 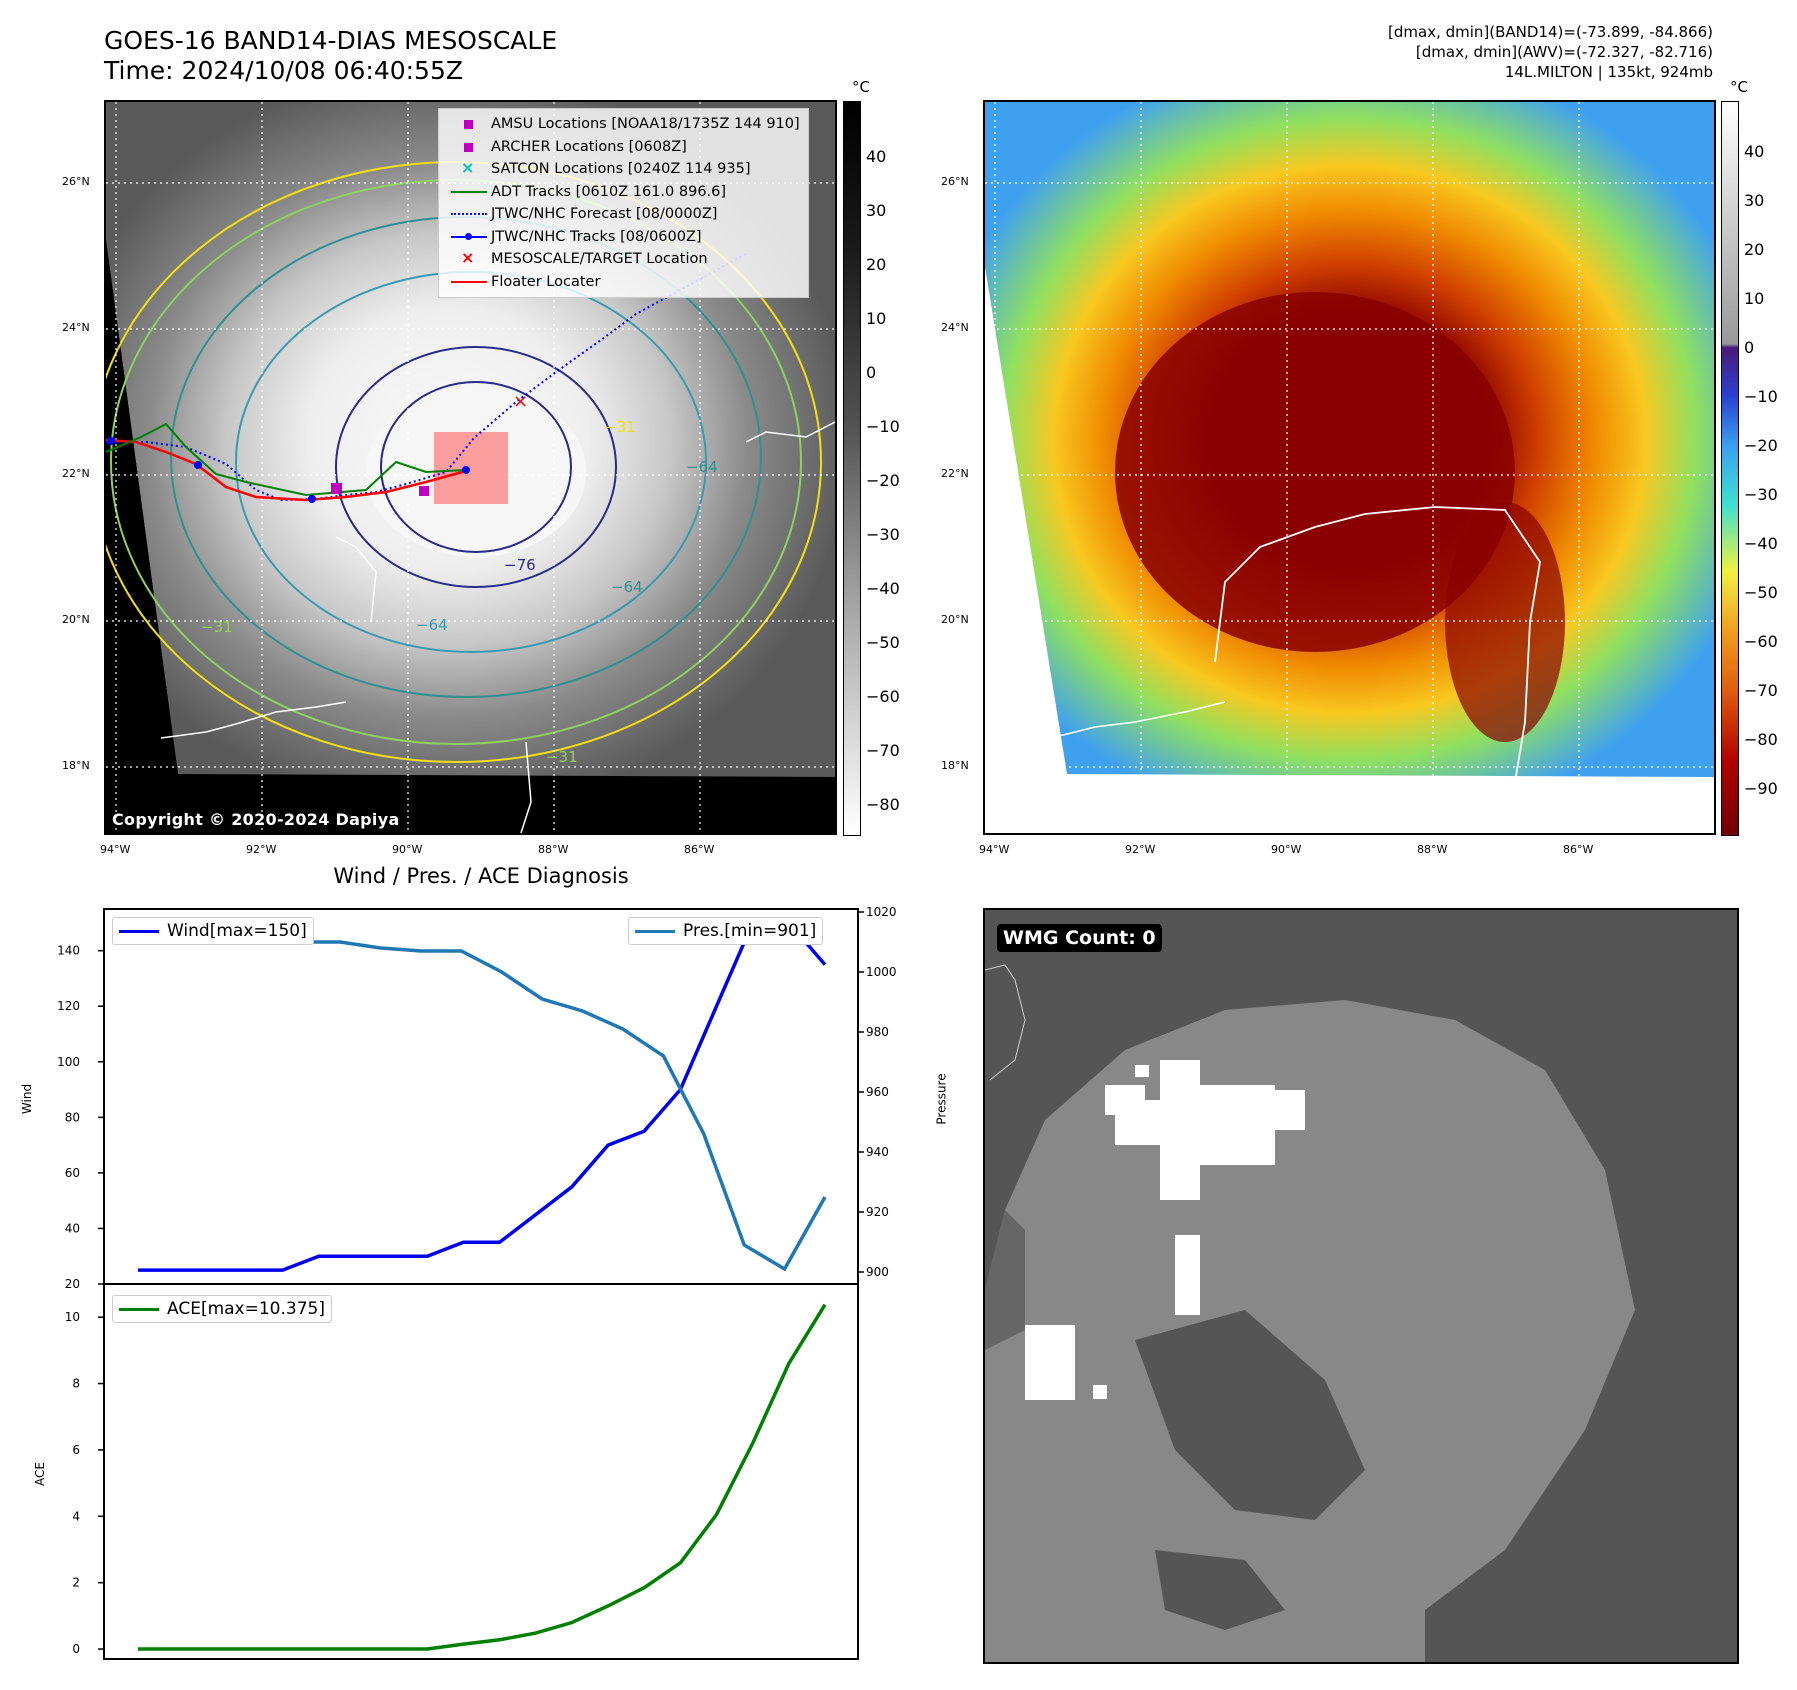 I want to click on ace-legend: ACE[max=10.375], so click(x=222, y=1309).